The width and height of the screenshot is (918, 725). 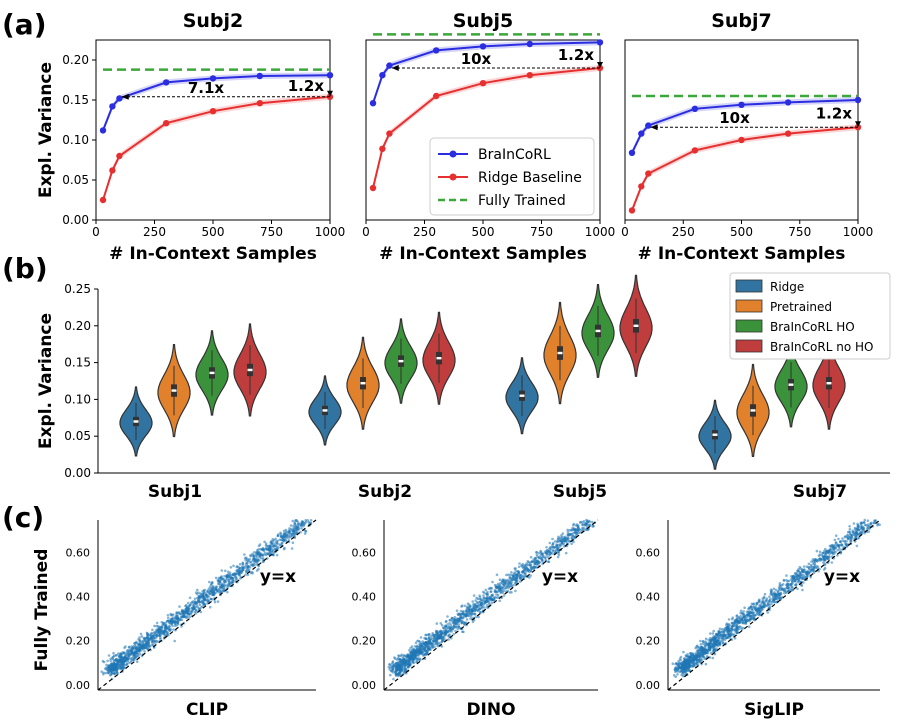 I want to click on y-tick-label: 0.05, so click(x=77, y=436).